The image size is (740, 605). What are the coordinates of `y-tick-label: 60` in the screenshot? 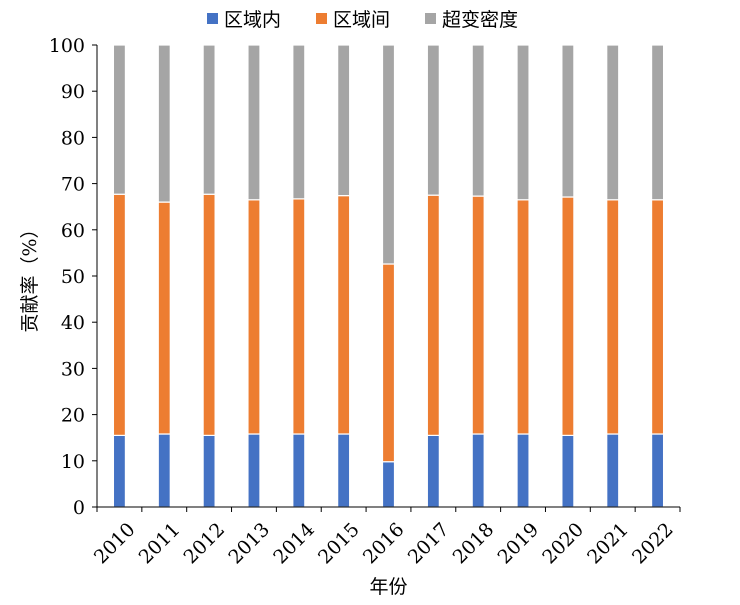 It's located at (73, 231).